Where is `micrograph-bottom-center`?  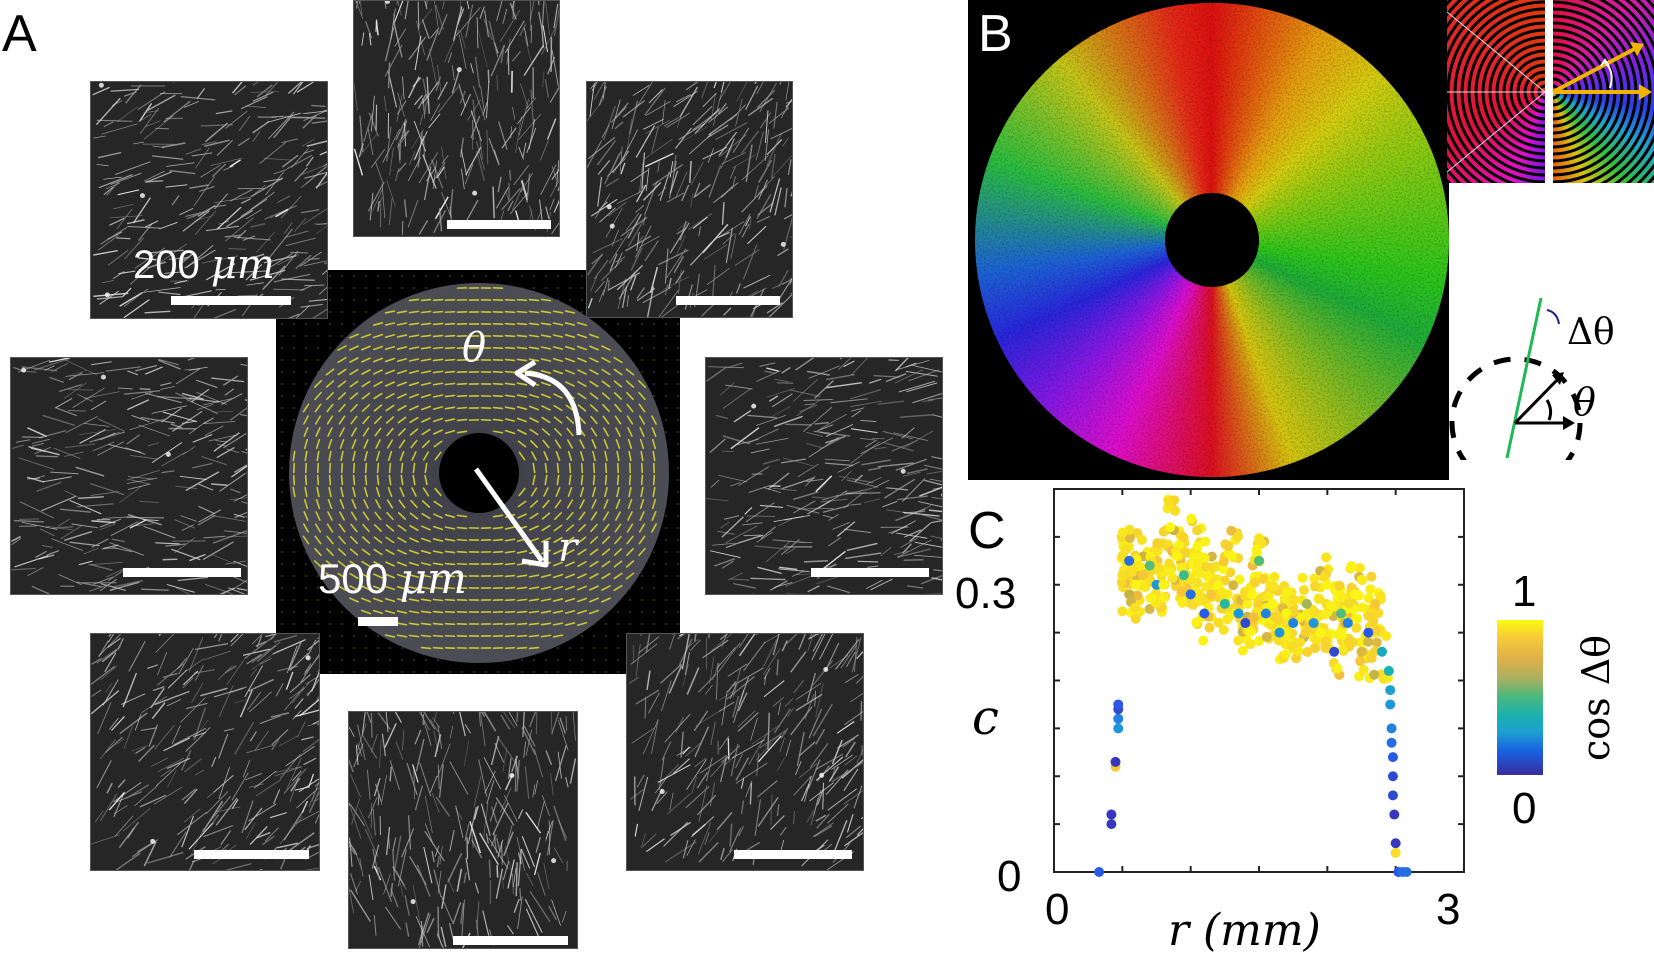
micrograph-bottom-center is located at coordinates (463, 830).